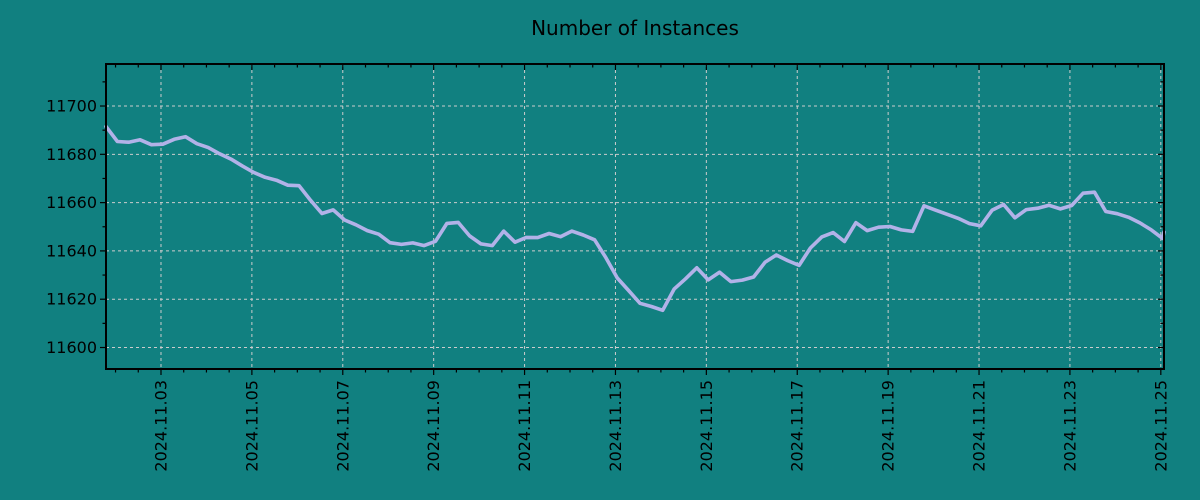 The width and height of the screenshot is (1200, 500). Describe the element at coordinates (160, 426) in the screenshot. I see `x-tick-label: 2024.11.03` at that location.